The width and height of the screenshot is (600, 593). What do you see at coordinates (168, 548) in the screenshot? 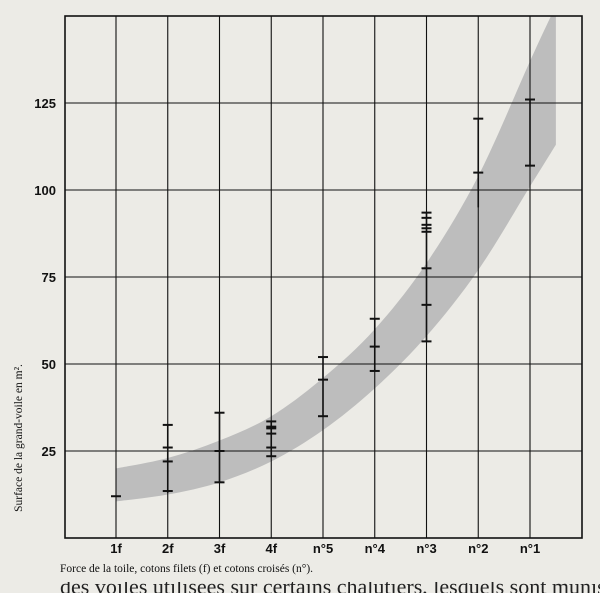
I see `x-tick-label: 2f` at bounding box center [168, 548].